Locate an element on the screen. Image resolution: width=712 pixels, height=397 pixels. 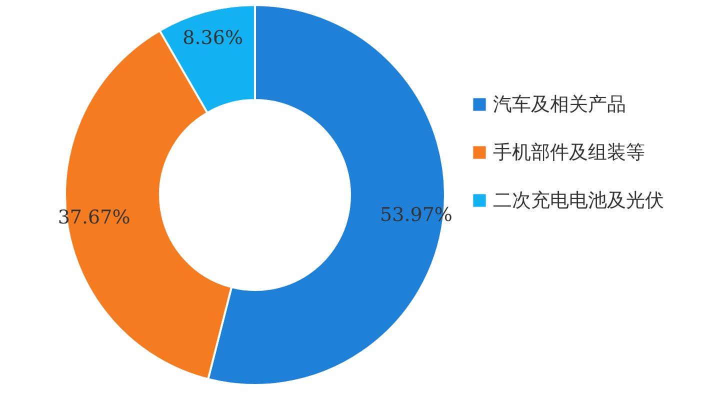
data-label: 8.36% is located at coordinates (212, 38).